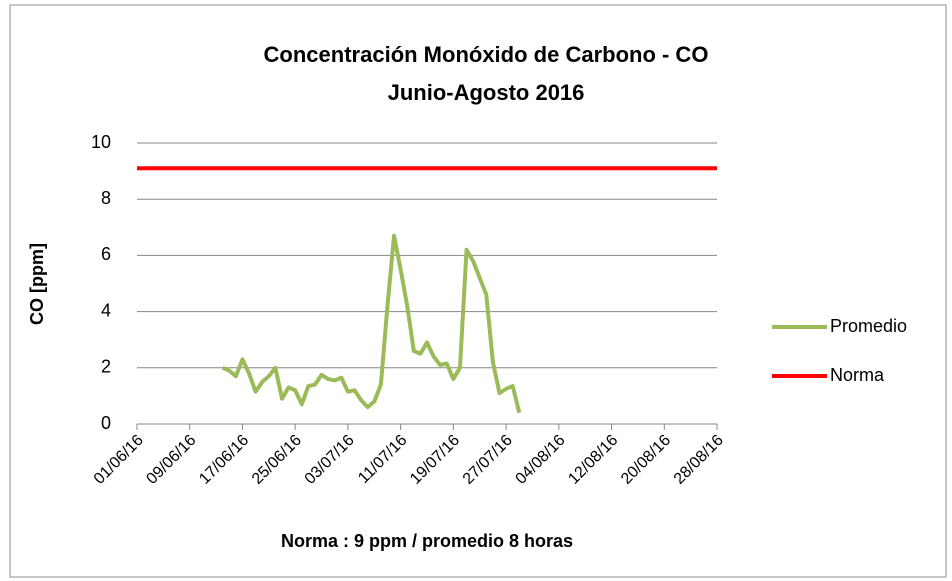 Image resolution: width=952 pixels, height=581 pixels. I want to click on y-tick-label: 0, so click(106, 423).